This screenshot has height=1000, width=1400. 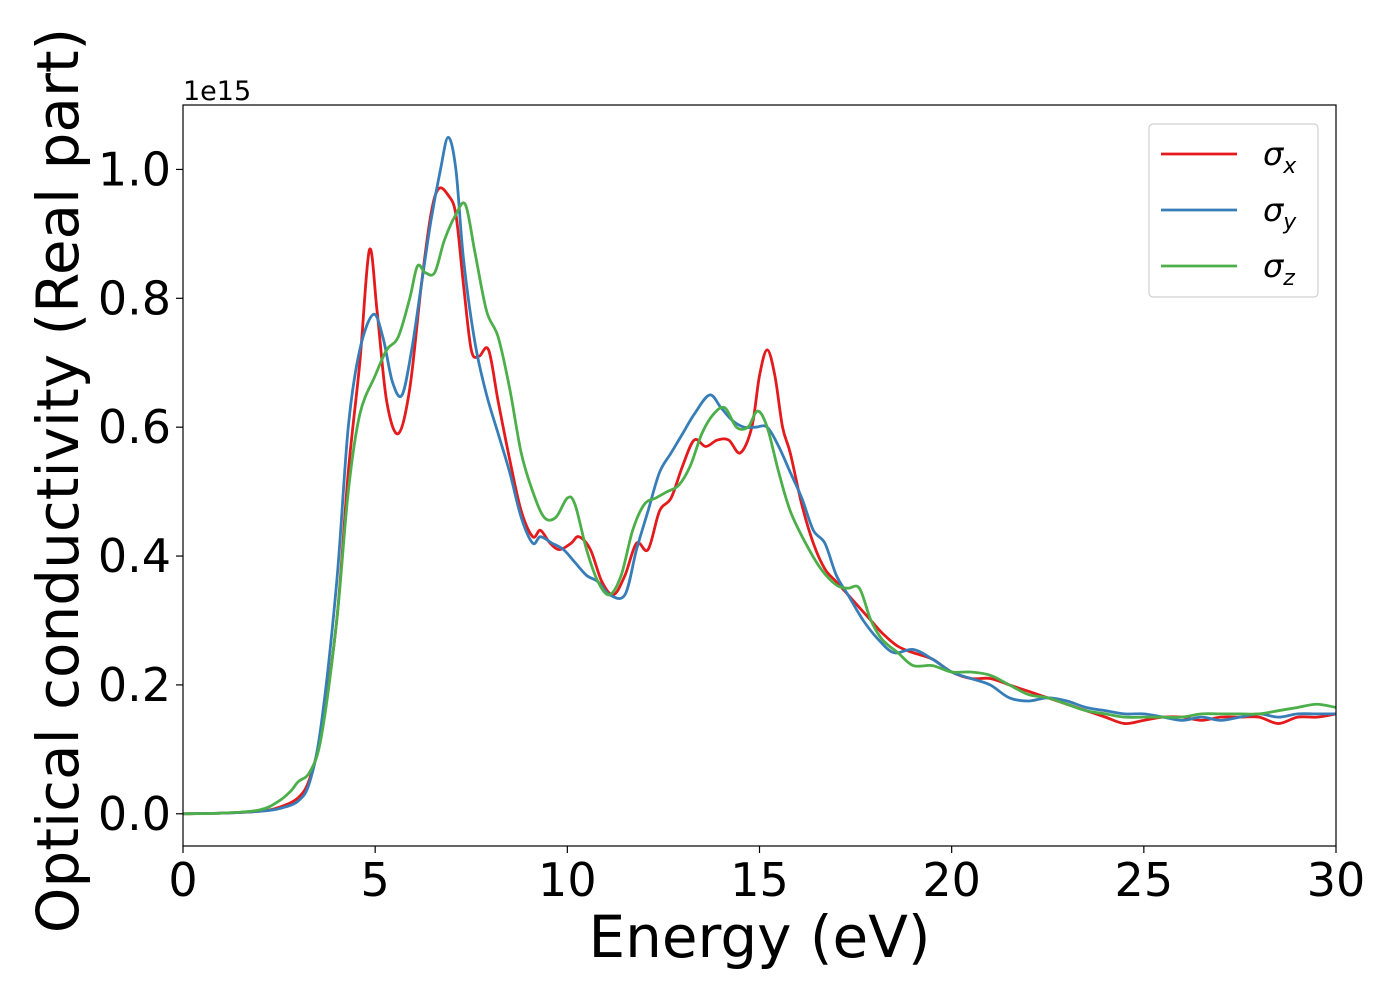 What do you see at coordinates (134, 169) in the screenshot?
I see `y-tick-label: 1.0` at bounding box center [134, 169].